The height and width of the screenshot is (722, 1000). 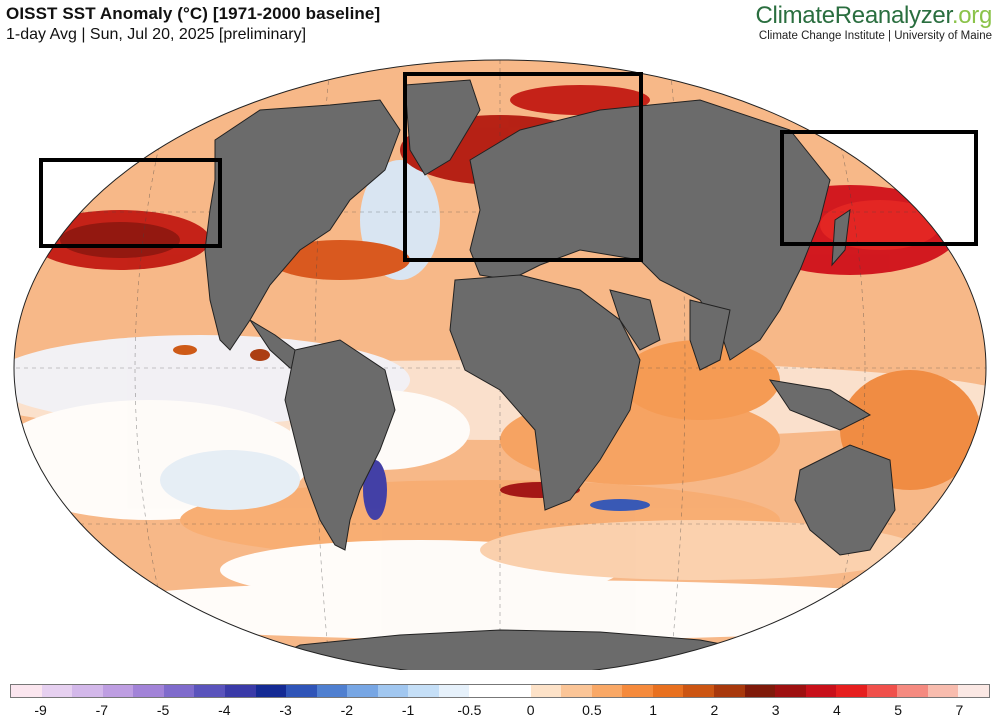 What do you see at coordinates (469, 710) in the screenshot?
I see `legend-tick-label: -0.5` at bounding box center [469, 710].